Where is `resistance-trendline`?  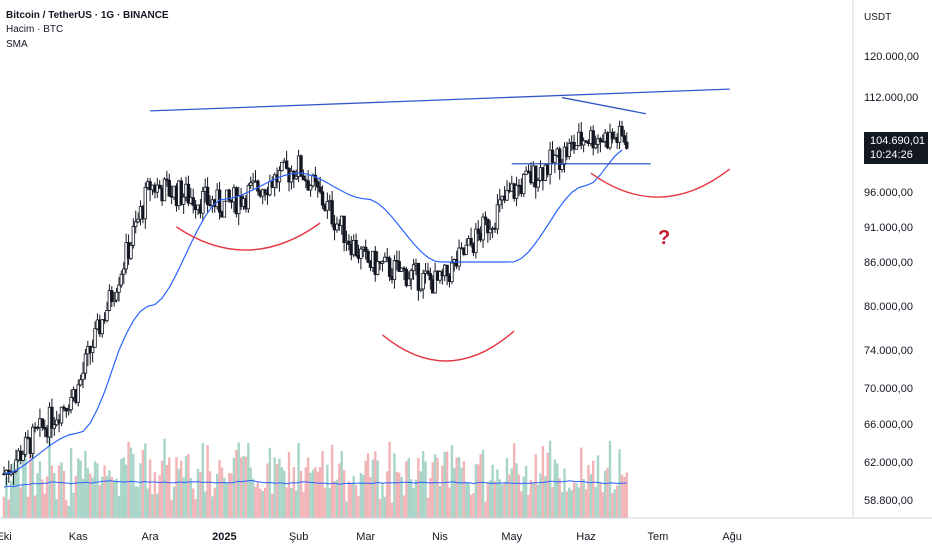 resistance-trendline is located at coordinates (440, 100).